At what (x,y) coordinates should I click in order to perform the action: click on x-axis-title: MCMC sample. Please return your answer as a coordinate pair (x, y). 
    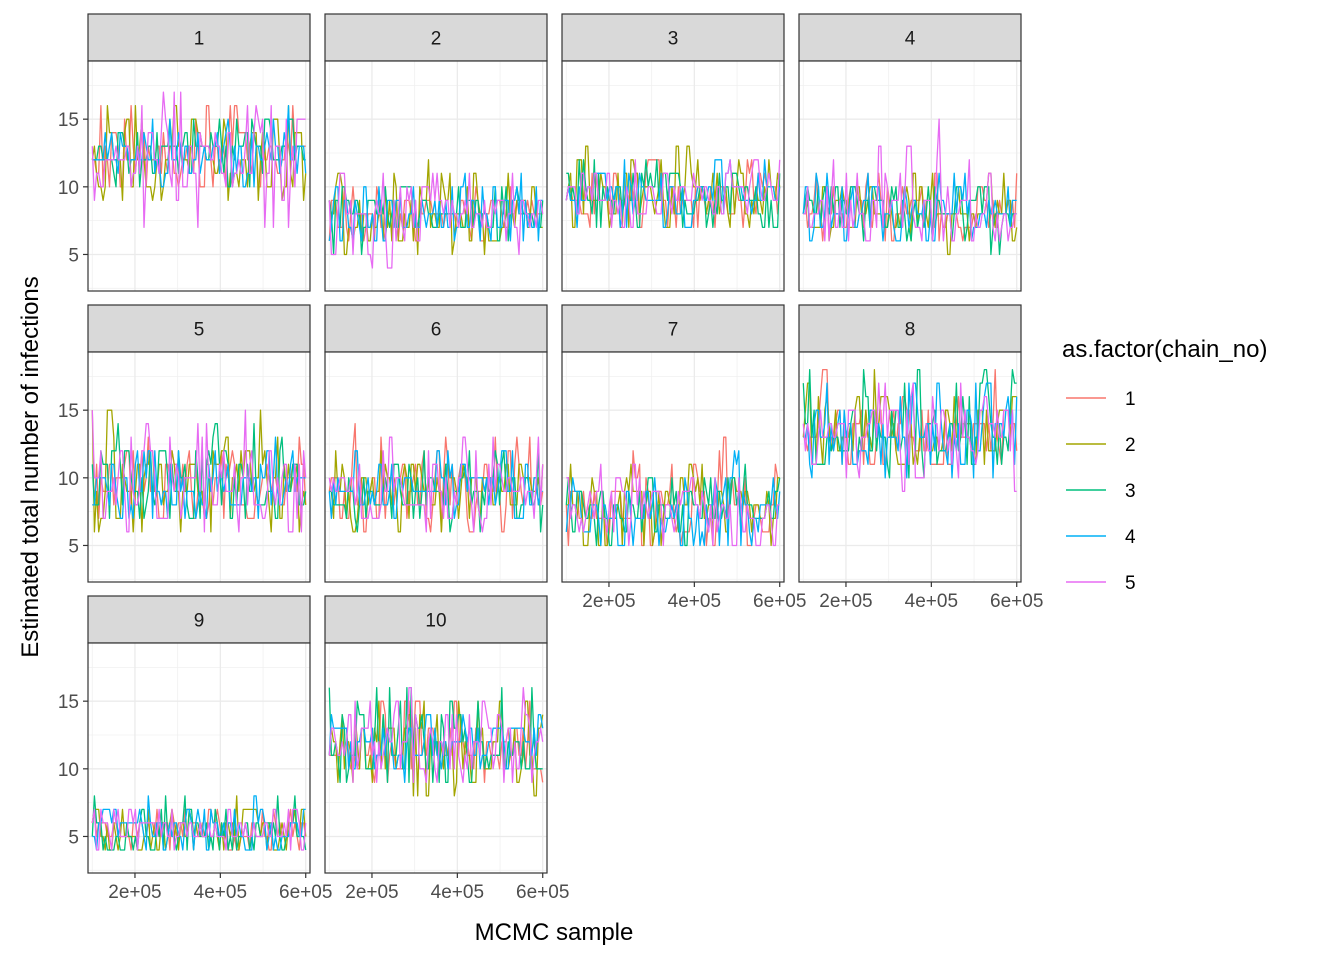
    Looking at the image, I should click on (554, 932).